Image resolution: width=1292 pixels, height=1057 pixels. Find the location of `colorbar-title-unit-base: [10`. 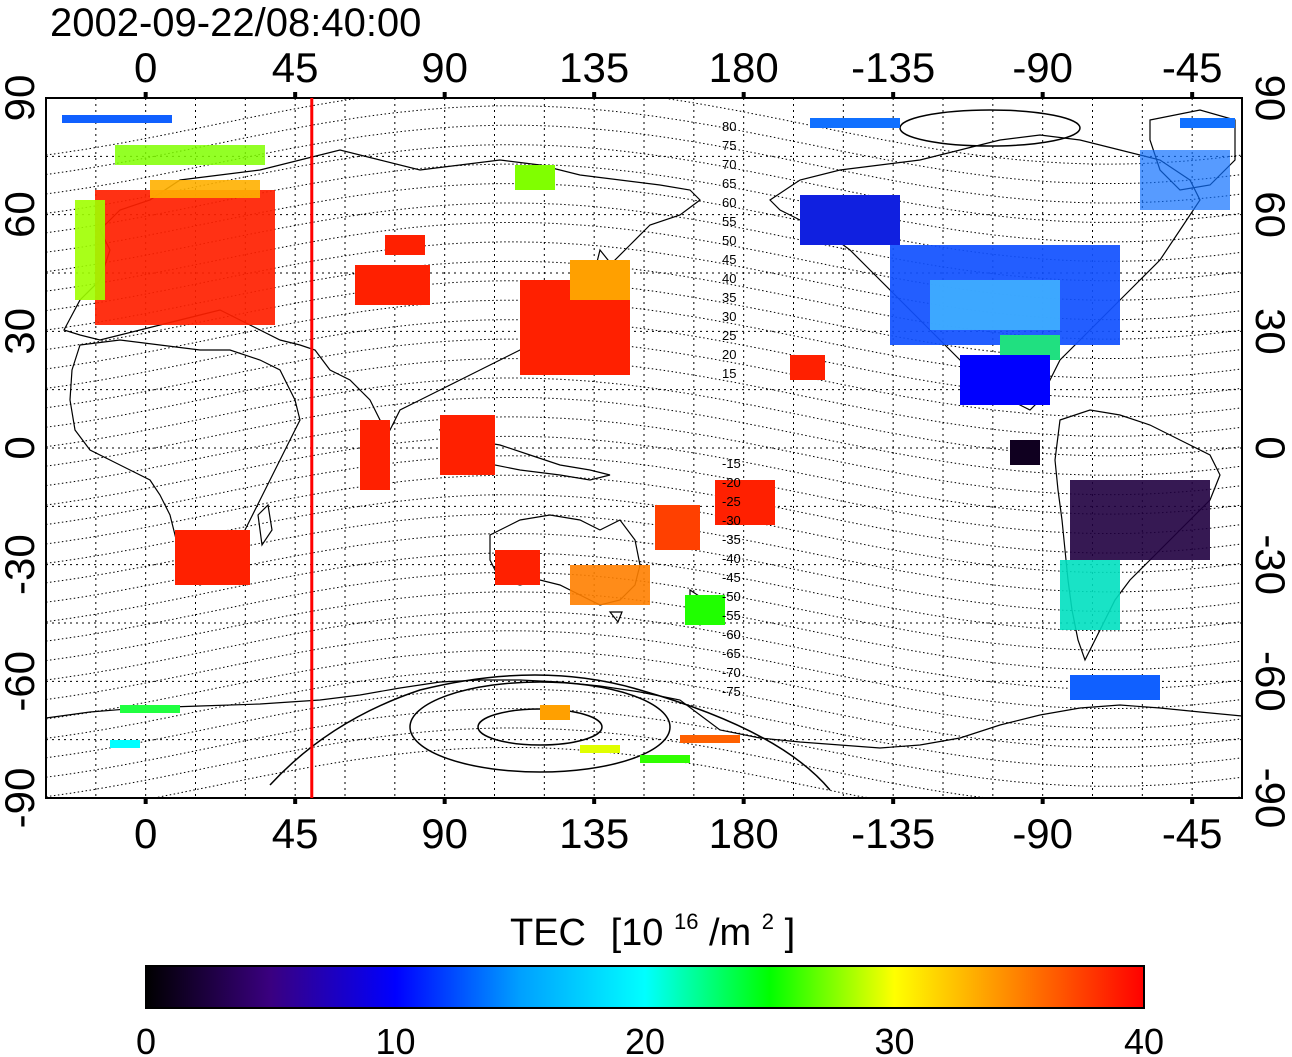

colorbar-title-unit-base: [10 is located at coordinates (637, 933).